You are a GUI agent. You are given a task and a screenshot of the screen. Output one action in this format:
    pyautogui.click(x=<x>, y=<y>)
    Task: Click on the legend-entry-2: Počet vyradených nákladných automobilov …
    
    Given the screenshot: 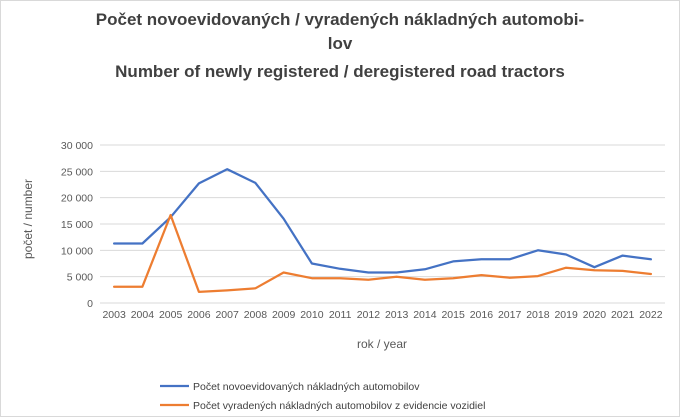 What is the action you would take?
    pyautogui.click(x=322, y=406)
    